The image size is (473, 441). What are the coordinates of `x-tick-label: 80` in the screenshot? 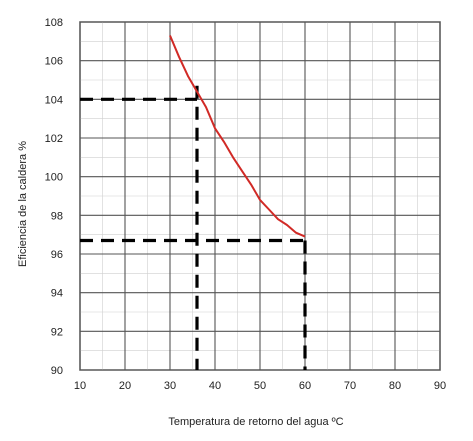 It's located at (395, 386).